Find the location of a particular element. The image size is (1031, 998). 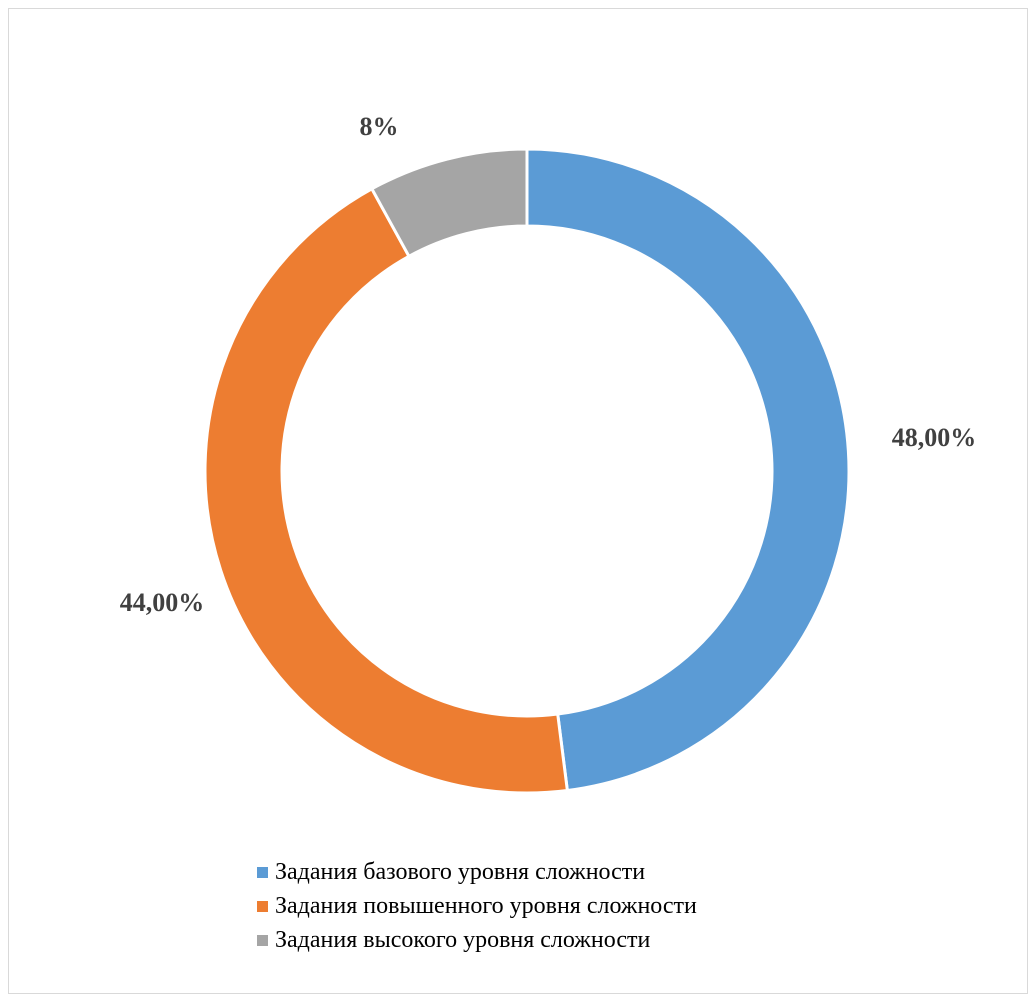

slice-high is located at coordinates (449, 203).